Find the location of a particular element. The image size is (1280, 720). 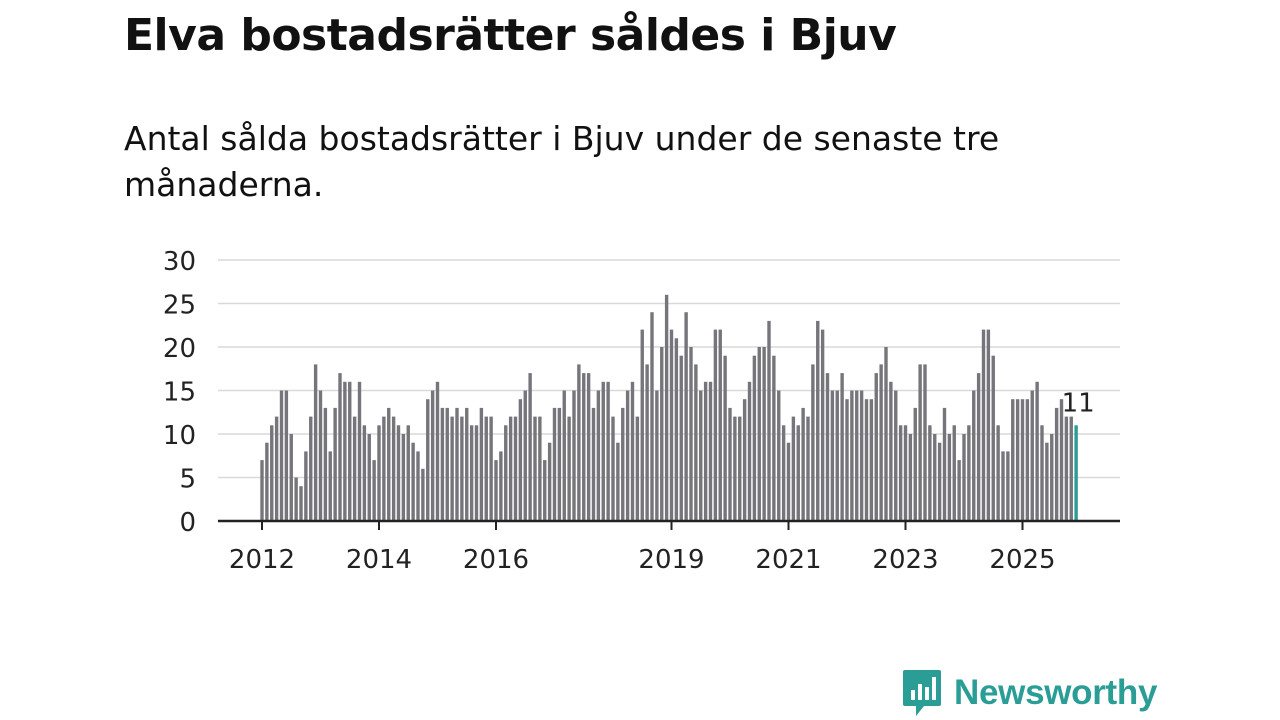

x-tick-label: 2025 is located at coordinates (1022, 560).